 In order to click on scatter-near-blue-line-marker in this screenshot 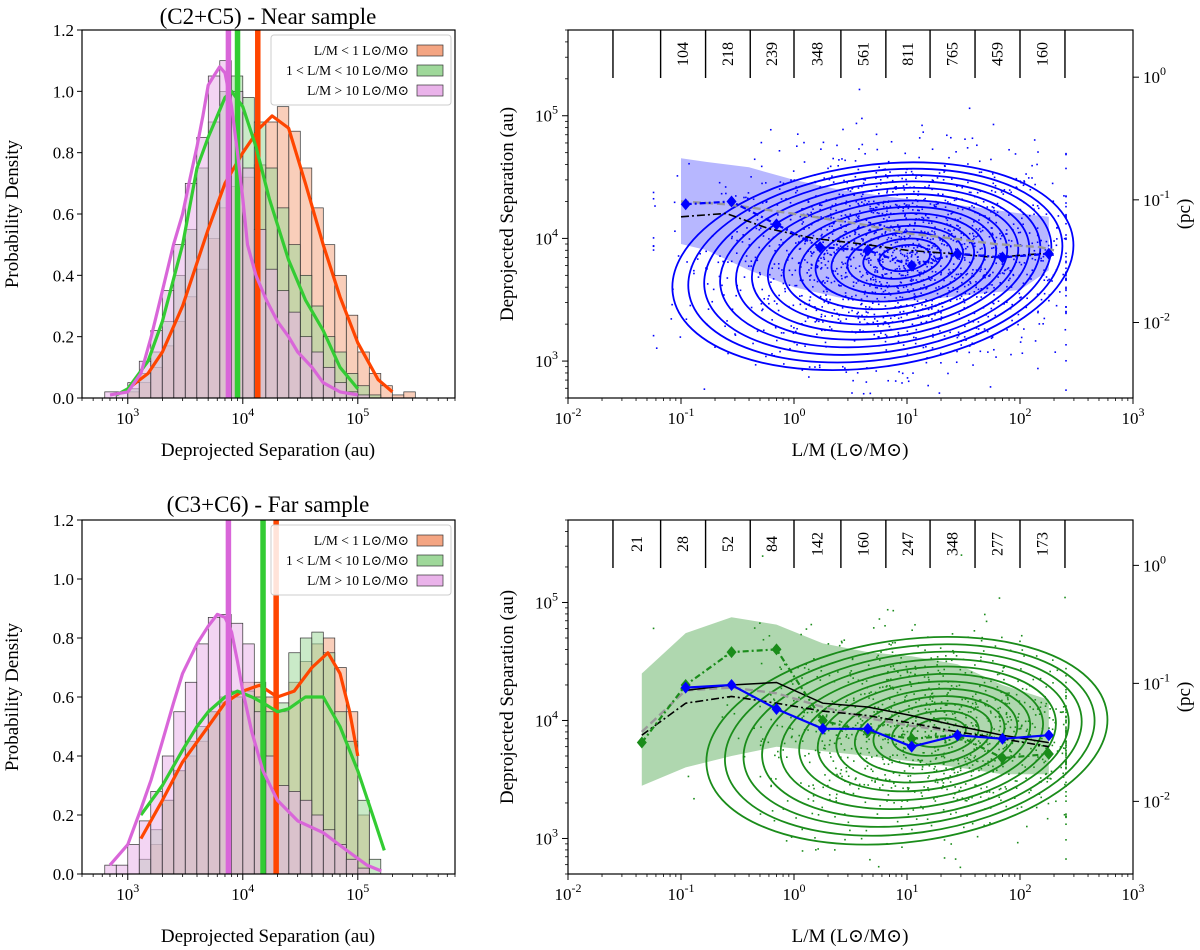, I will do `click(685, 204)`.